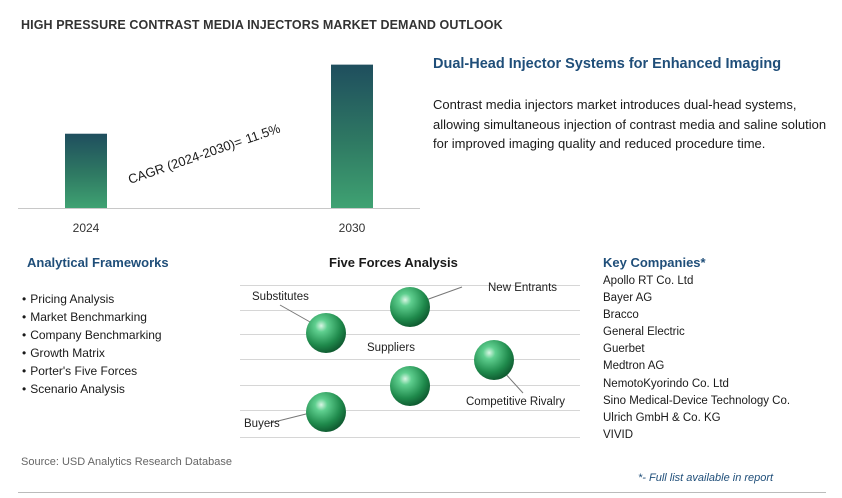 This screenshot has height=498, width=842. What do you see at coordinates (326, 412) in the screenshot?
I see `force-sphere-buyers` at bounding box center [326, 412].